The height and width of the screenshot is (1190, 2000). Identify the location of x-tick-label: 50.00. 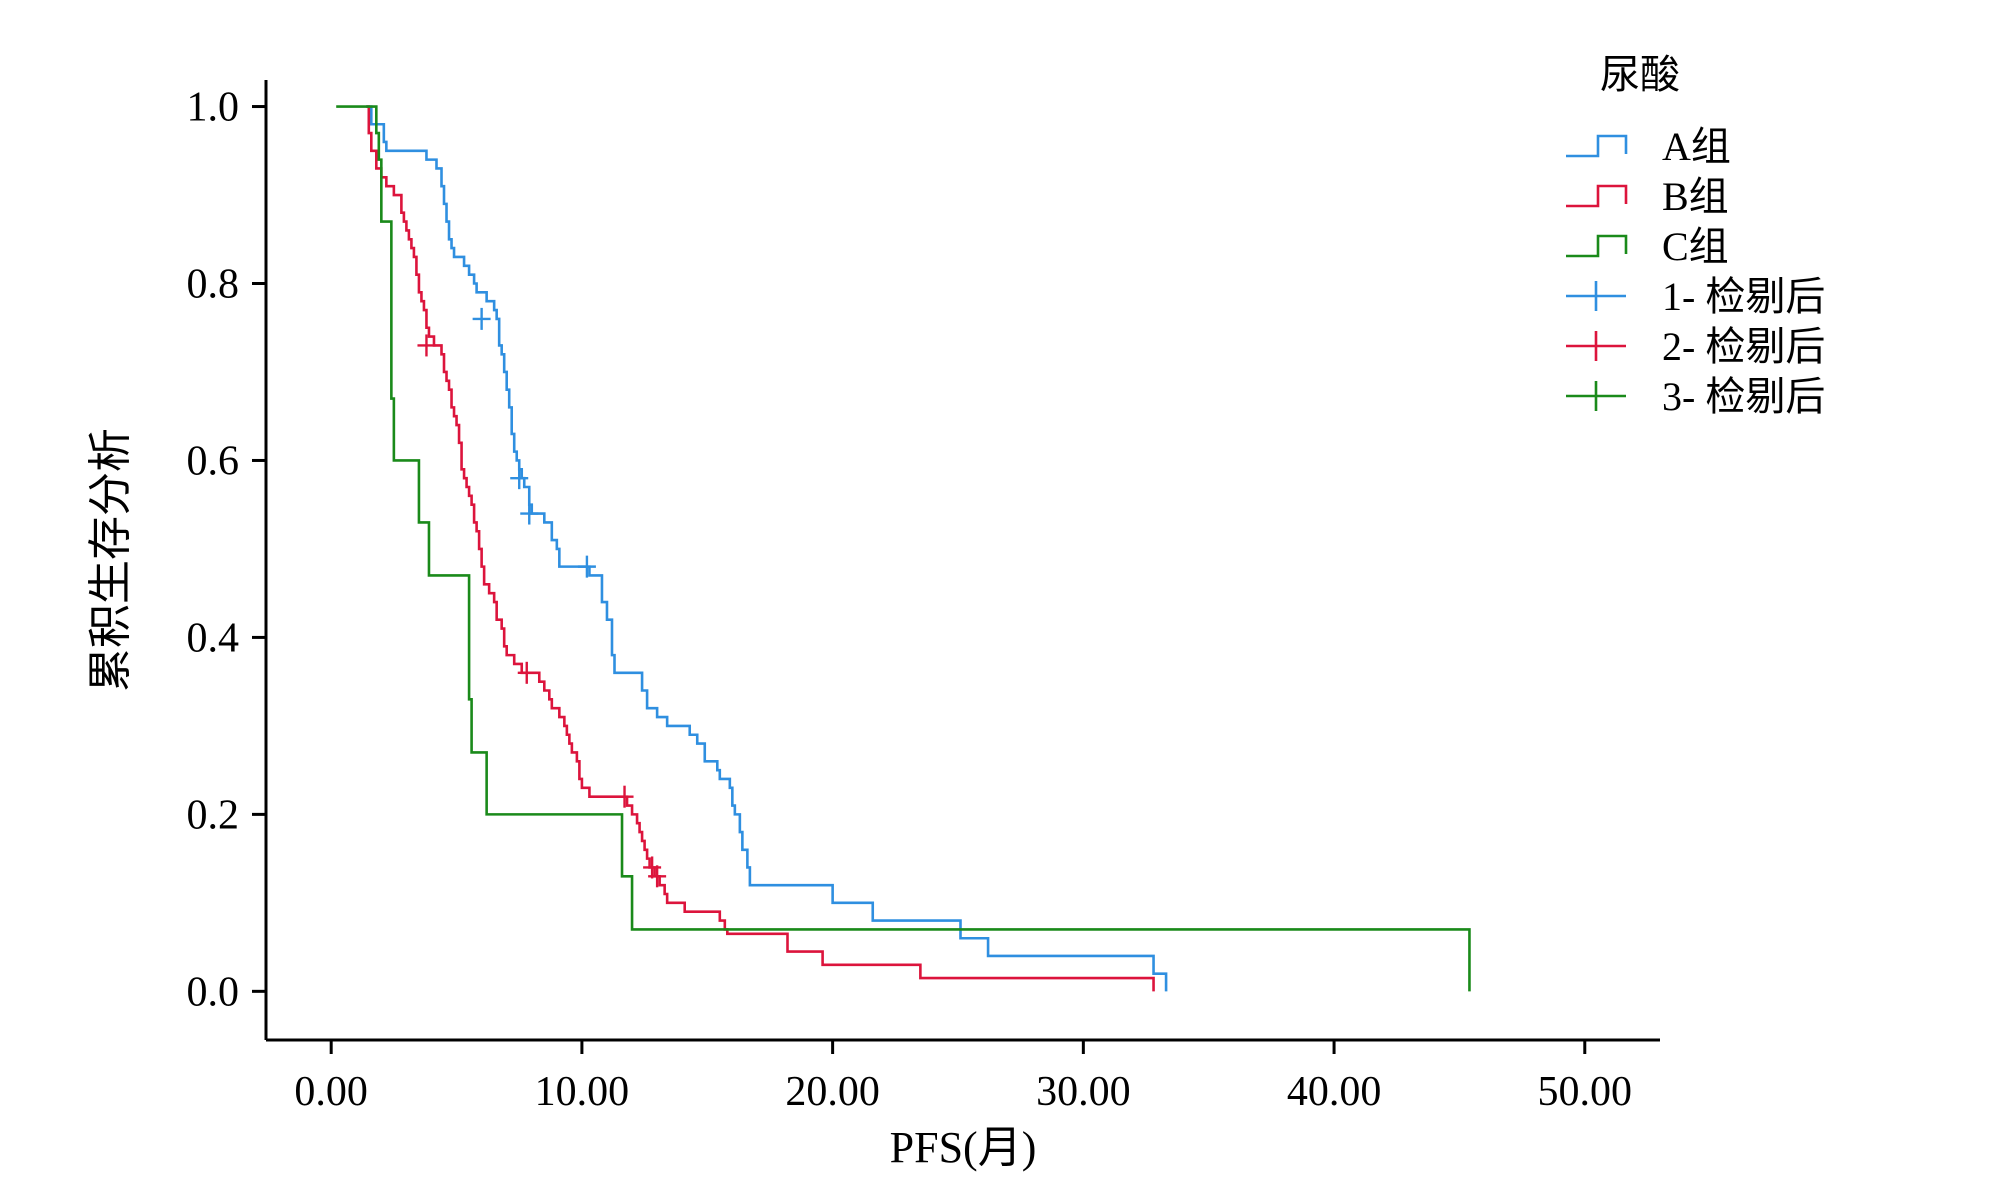
(1585, 1092).